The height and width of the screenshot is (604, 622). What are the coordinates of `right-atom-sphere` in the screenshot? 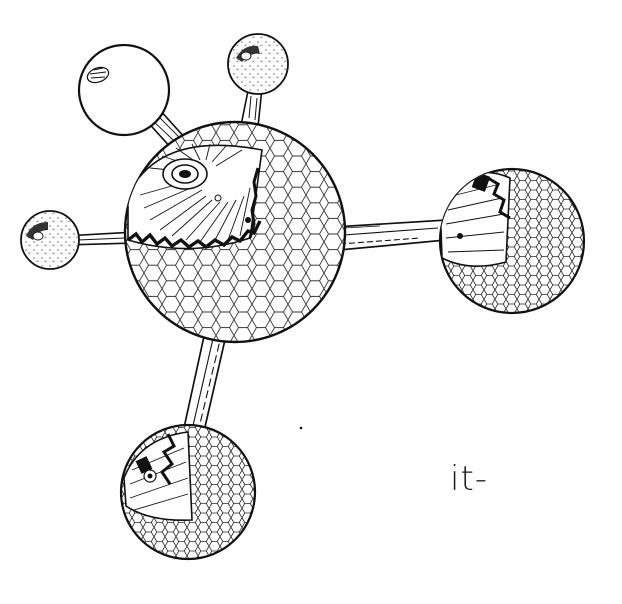 It's located at (512, 241).